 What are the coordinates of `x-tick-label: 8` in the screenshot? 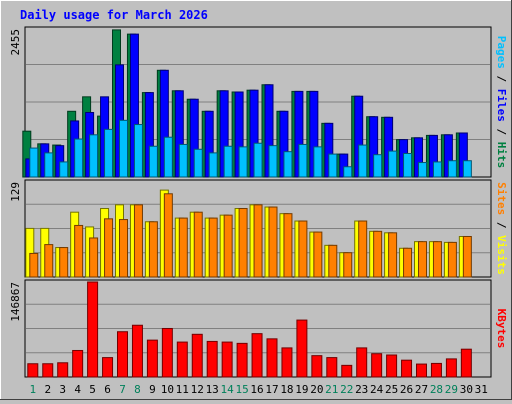 It's located at (137, 389).